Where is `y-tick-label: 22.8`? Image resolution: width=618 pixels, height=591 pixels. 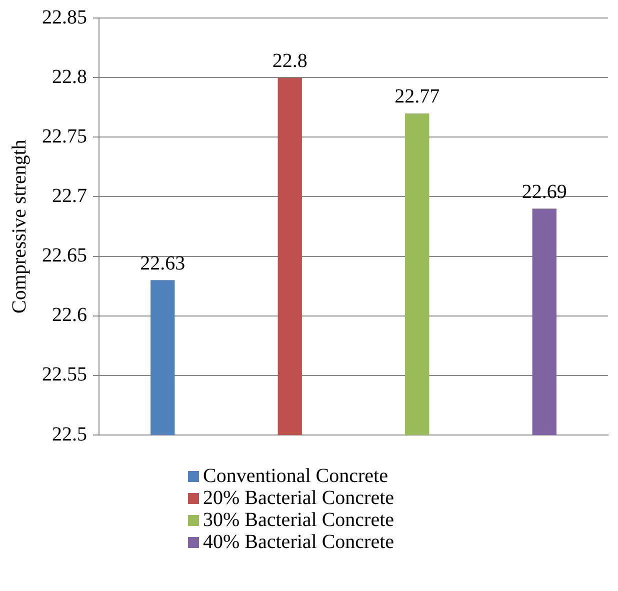 y-tick-label: 22.8 is located at coordinates (69, 77).